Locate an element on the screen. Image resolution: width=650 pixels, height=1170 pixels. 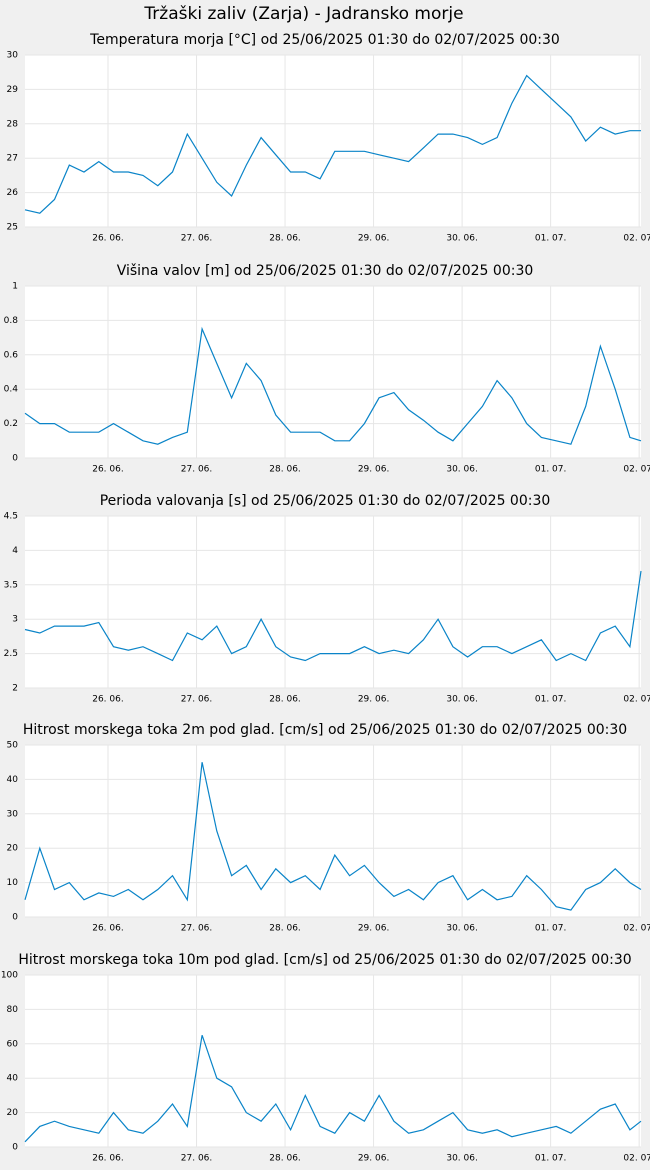
y-tick-label: 10 is located at coordinates (13, 883).